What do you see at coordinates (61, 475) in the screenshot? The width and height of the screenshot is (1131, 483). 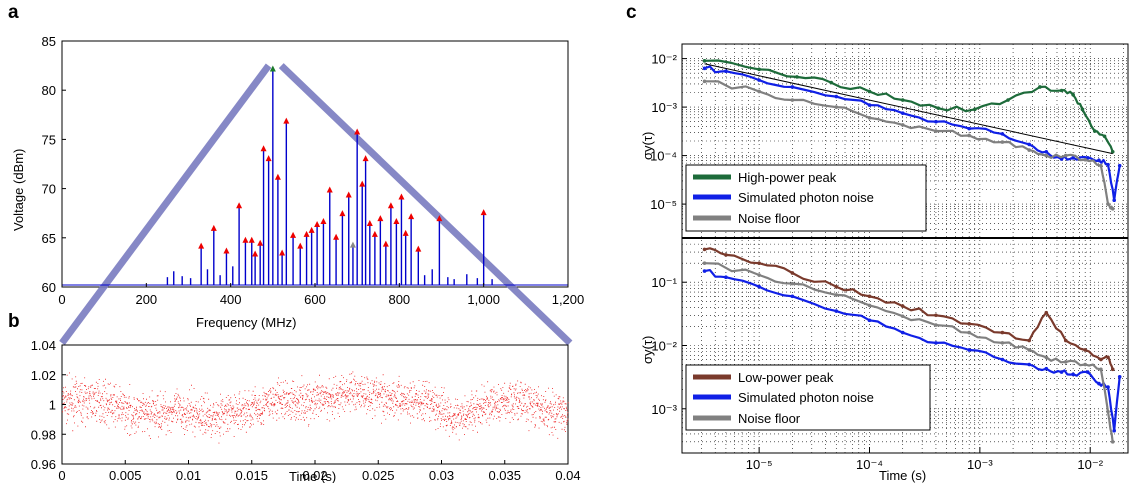 I see `x-tick-label: 0` at bounding box center [61, 475].